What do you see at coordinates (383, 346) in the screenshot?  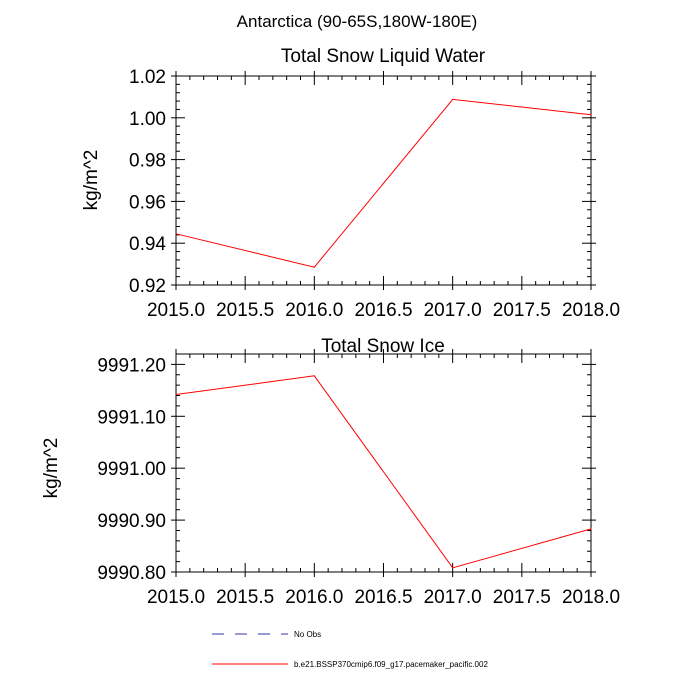 I see `chart-title: Total Snow Ice` at bounding box center [383, 346].